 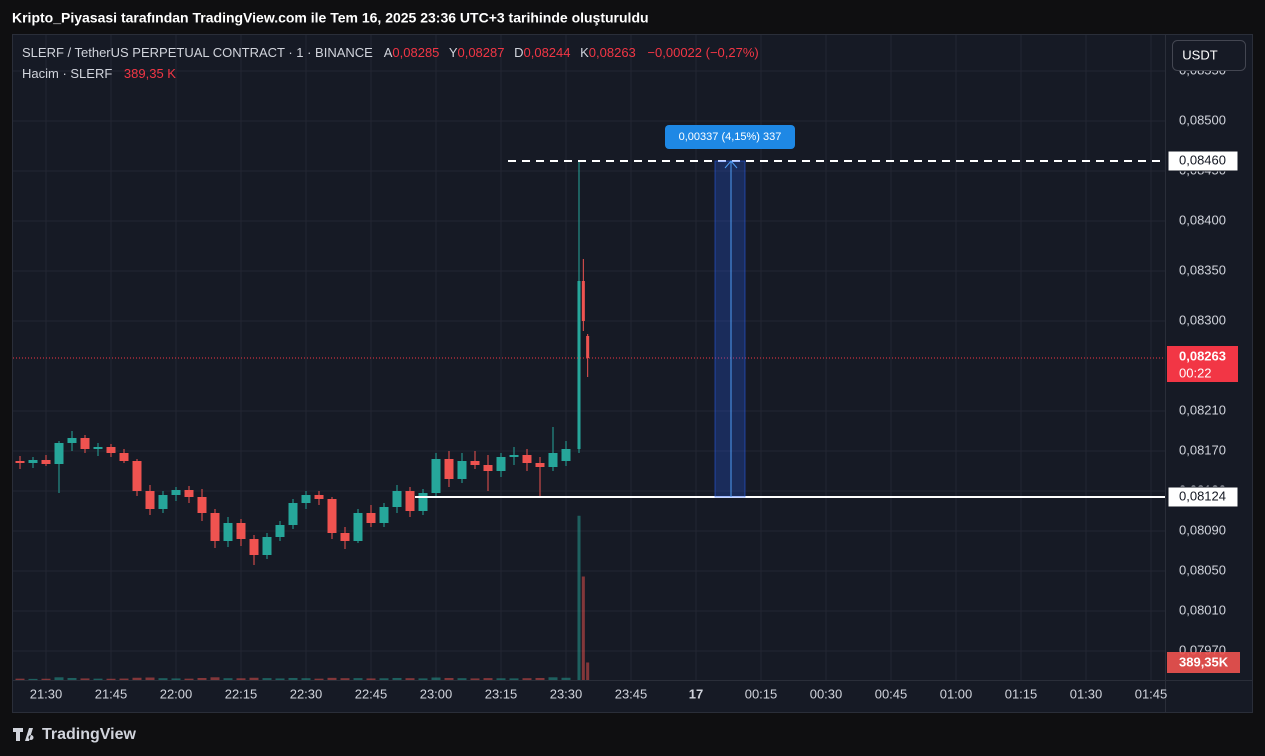 I want to click on currency-button, so click(x=1209, y=55).